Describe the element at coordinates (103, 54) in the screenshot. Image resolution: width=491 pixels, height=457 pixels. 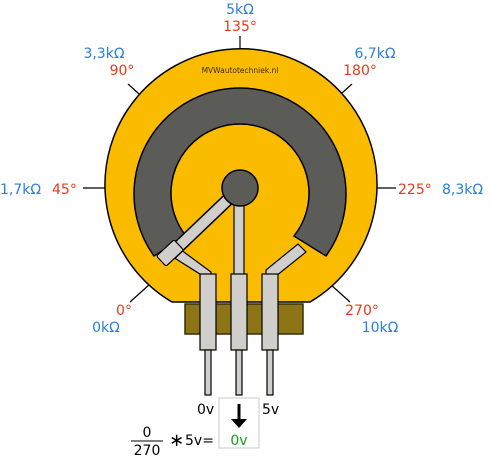
I see `ohm-label-90: 3,3kΩ` at that location.